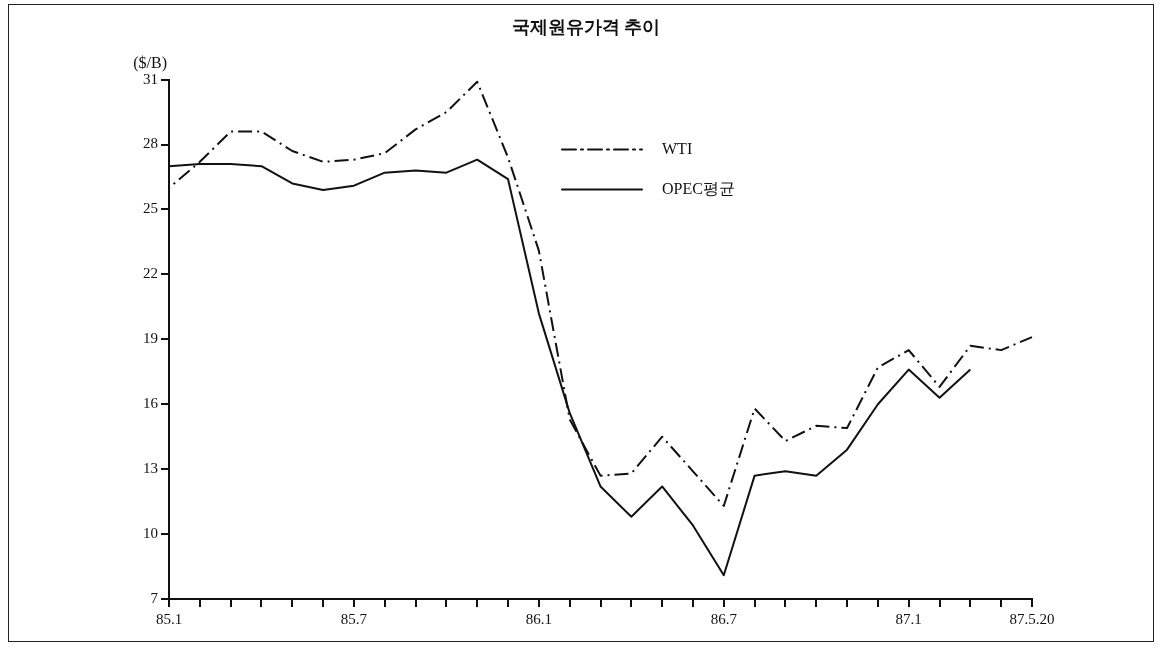 This screenshot has width=1162, height=653. Describe the element at coordinates (169, 618) in the screenshot. I see `x-tick-label: 85.1` at that location.